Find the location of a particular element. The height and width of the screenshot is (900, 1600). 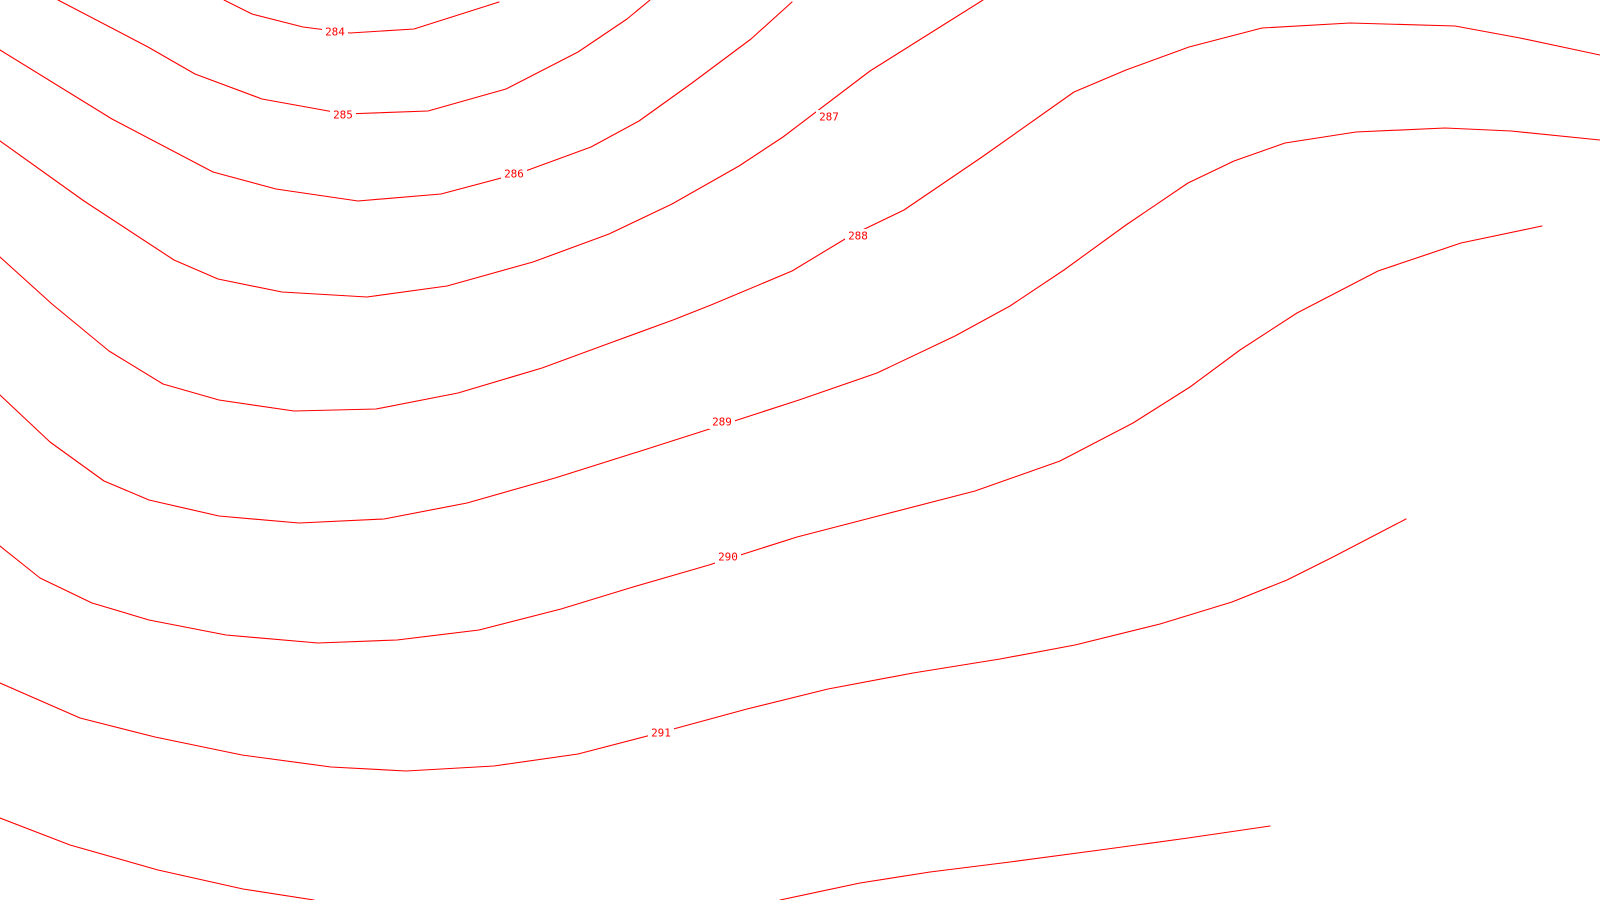

contour-label-287: 287 is located at coordinates (829, 117).